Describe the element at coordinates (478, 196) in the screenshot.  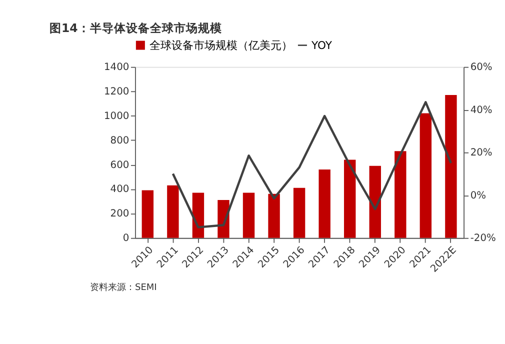
I see `y2-tick-label: 0%` at that location.